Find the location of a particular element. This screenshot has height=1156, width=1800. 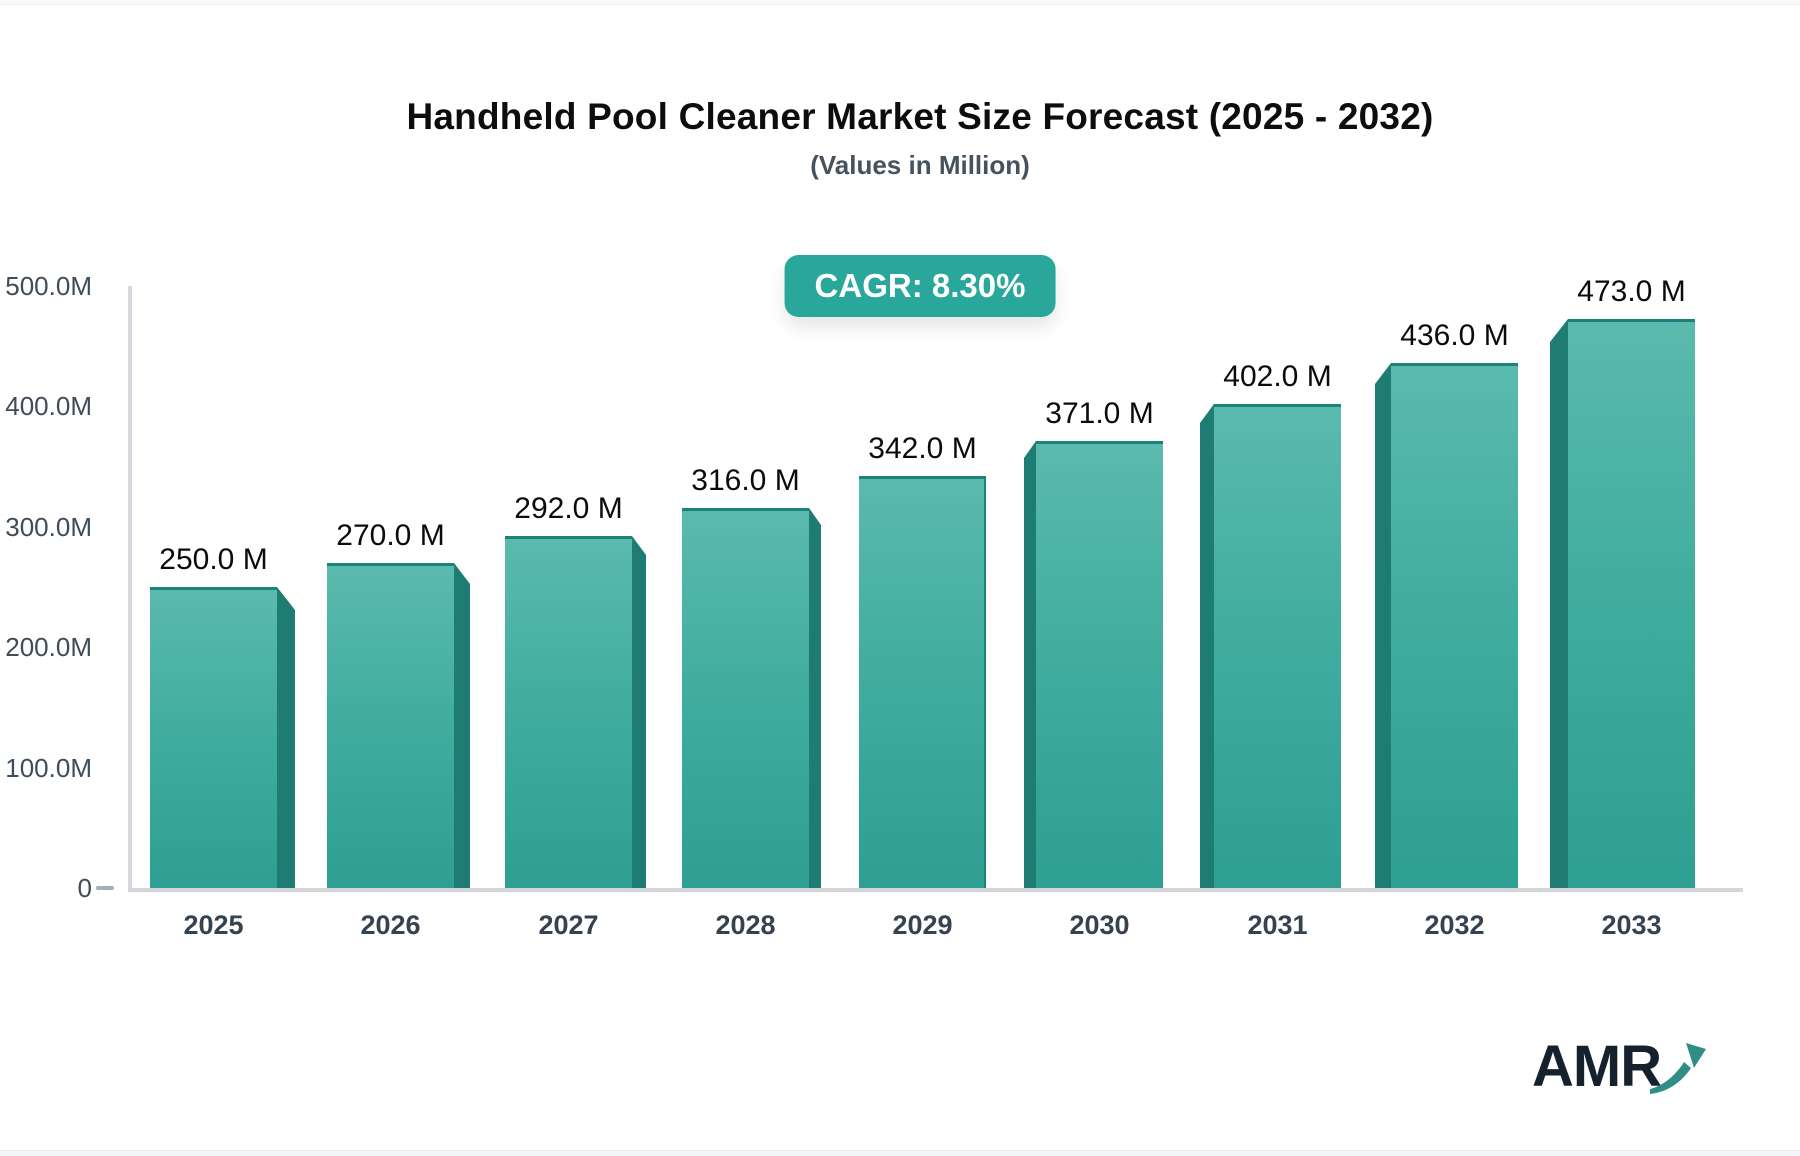

zero-tick-dash is located at coordinates (105, 888).